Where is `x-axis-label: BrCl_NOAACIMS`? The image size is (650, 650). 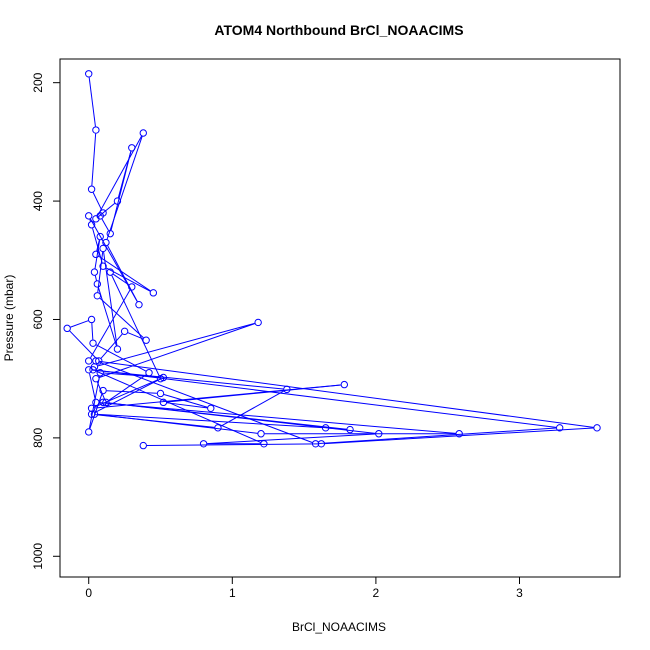
x-axis-label: BrCl_NOAACIMS is located at coordinates (339, 627).